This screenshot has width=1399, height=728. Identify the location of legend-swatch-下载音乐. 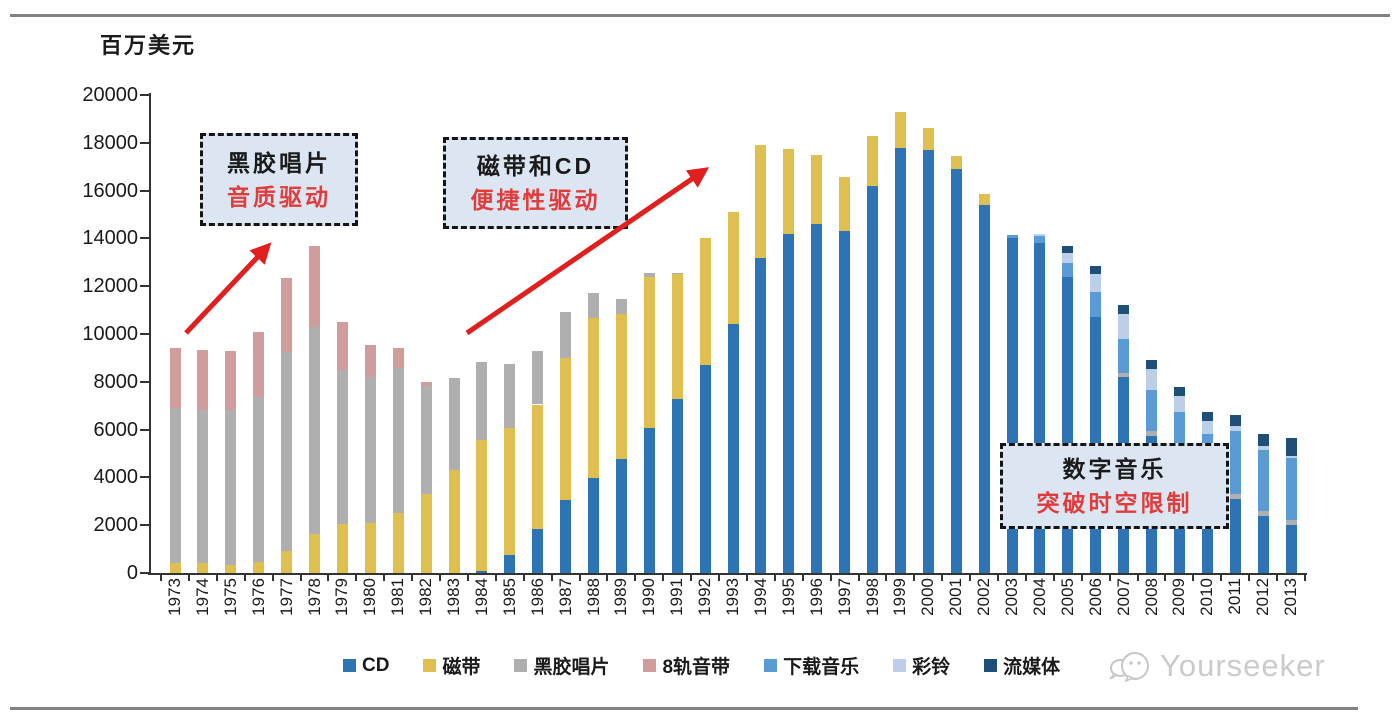
(771, 665).